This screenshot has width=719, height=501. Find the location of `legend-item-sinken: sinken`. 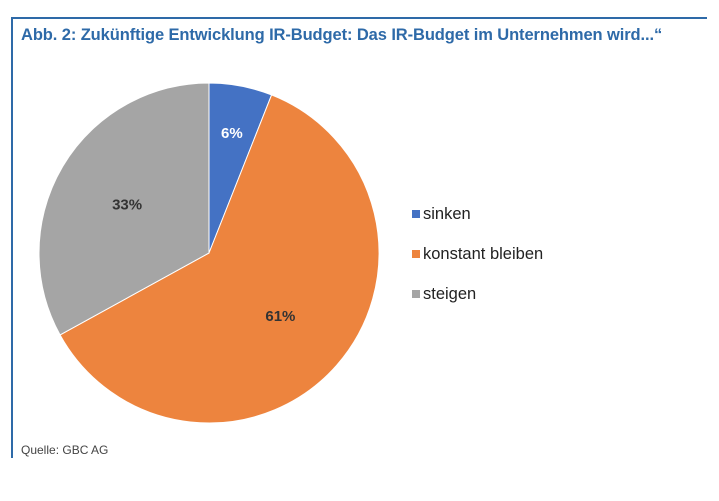

legend-item-sinken: sinken is located at coordinates (477, 214).